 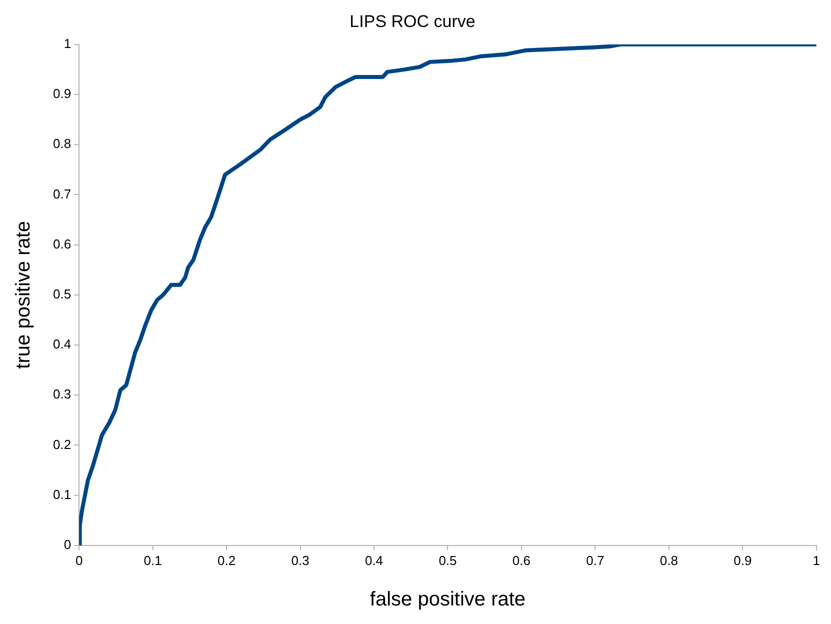 What do you see at coordinates (79, 560) in the screenshot?
I see `x-tick-label: 0` at bounding box center [79, 560].